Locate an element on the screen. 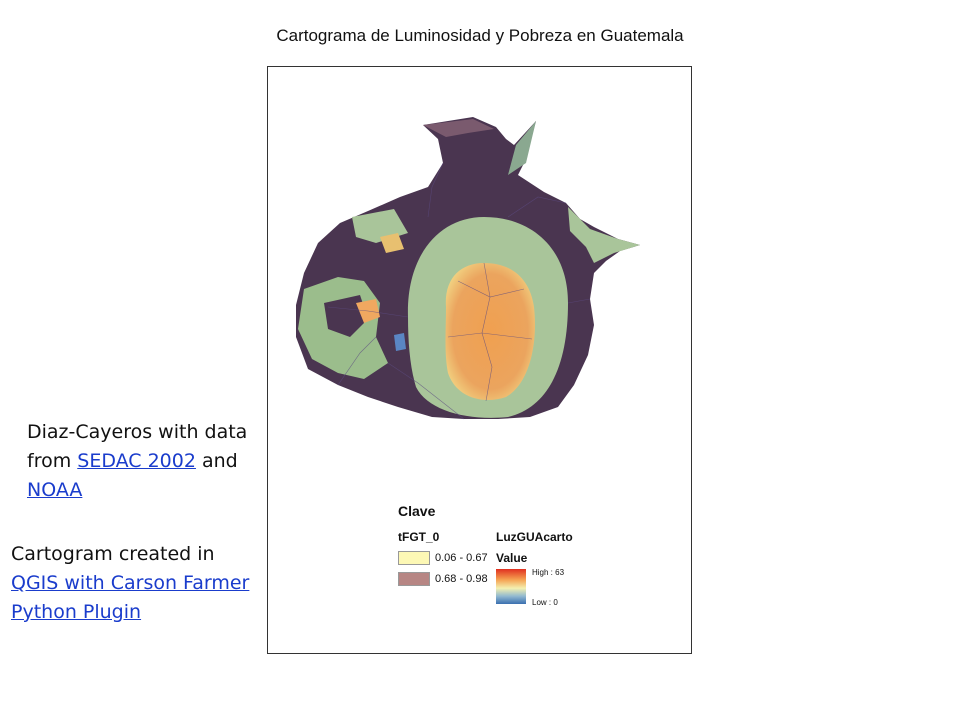 The image size is (960, 720). legend-class-low: 0.06 - 0.67 is located at coordinates (461, 558).